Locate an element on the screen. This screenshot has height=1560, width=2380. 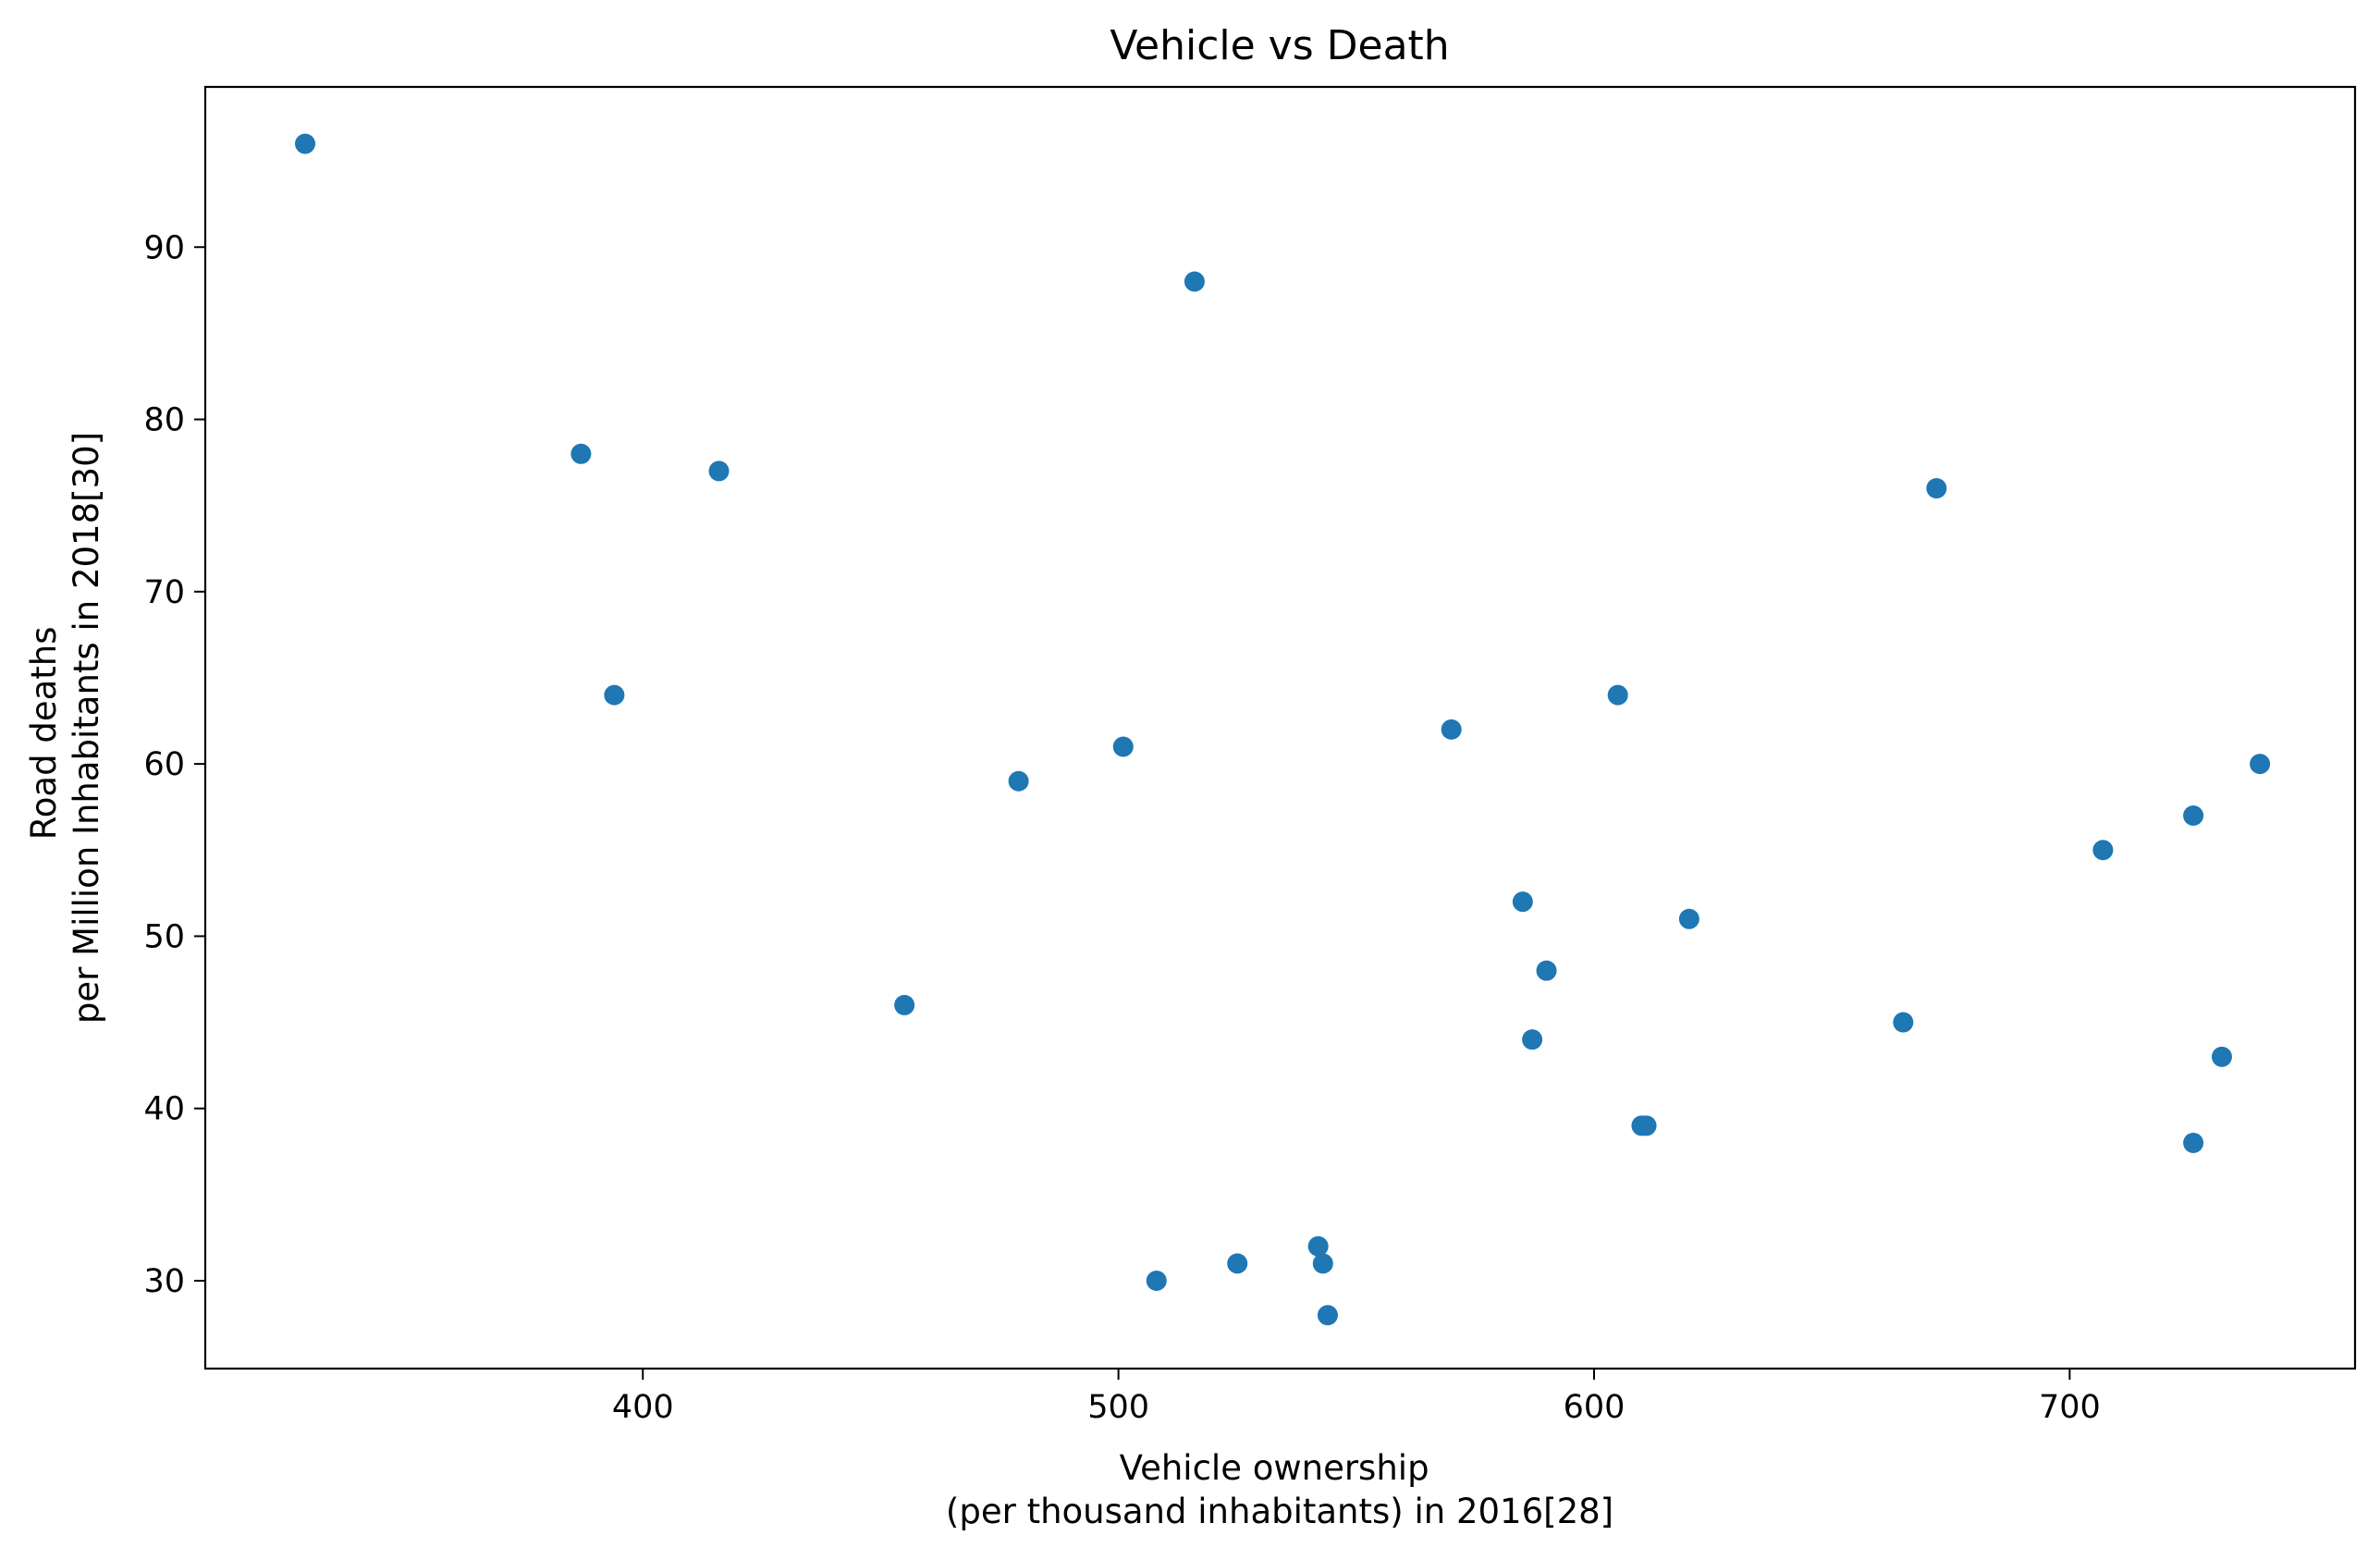
x-axis-label-line-2: (per thousand inhabitants) in 2016[28] is located at coordinates (1279, 1511).